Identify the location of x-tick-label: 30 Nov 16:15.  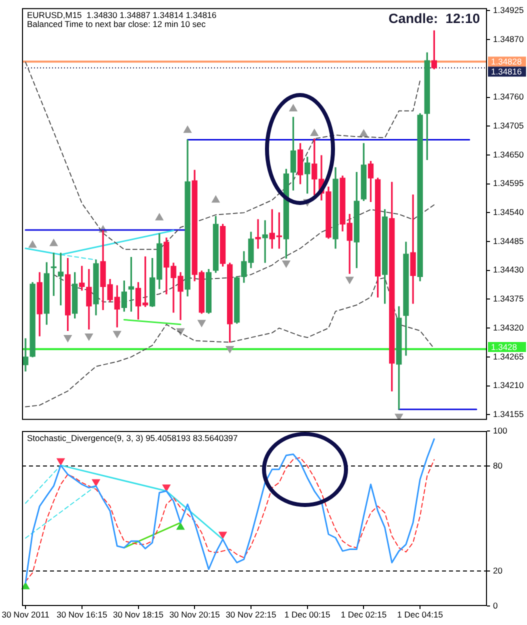
(82, 614).